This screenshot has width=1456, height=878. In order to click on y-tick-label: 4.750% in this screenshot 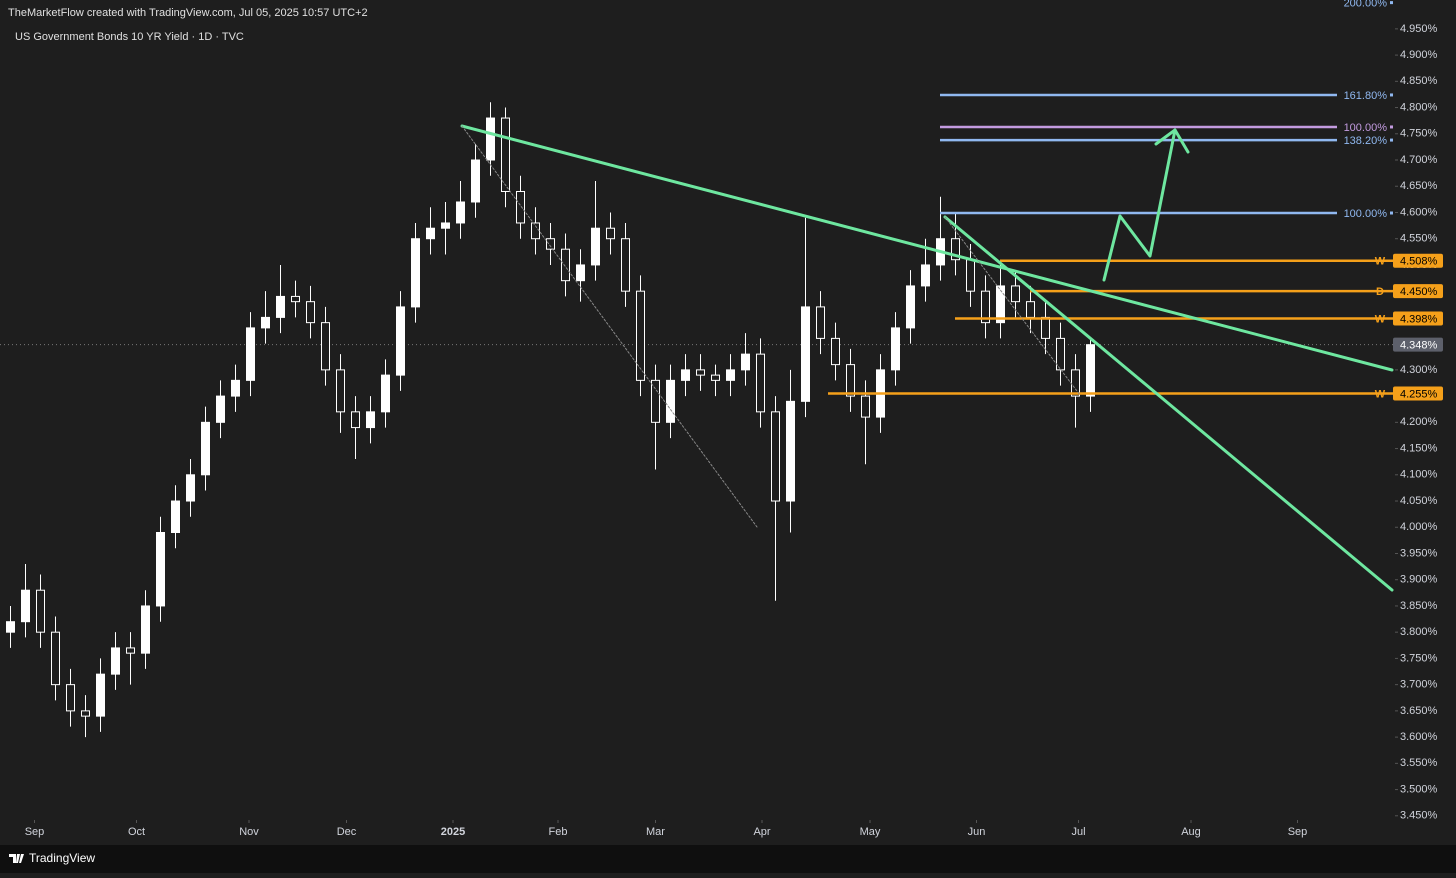, I will do `click(1419, 134)`.